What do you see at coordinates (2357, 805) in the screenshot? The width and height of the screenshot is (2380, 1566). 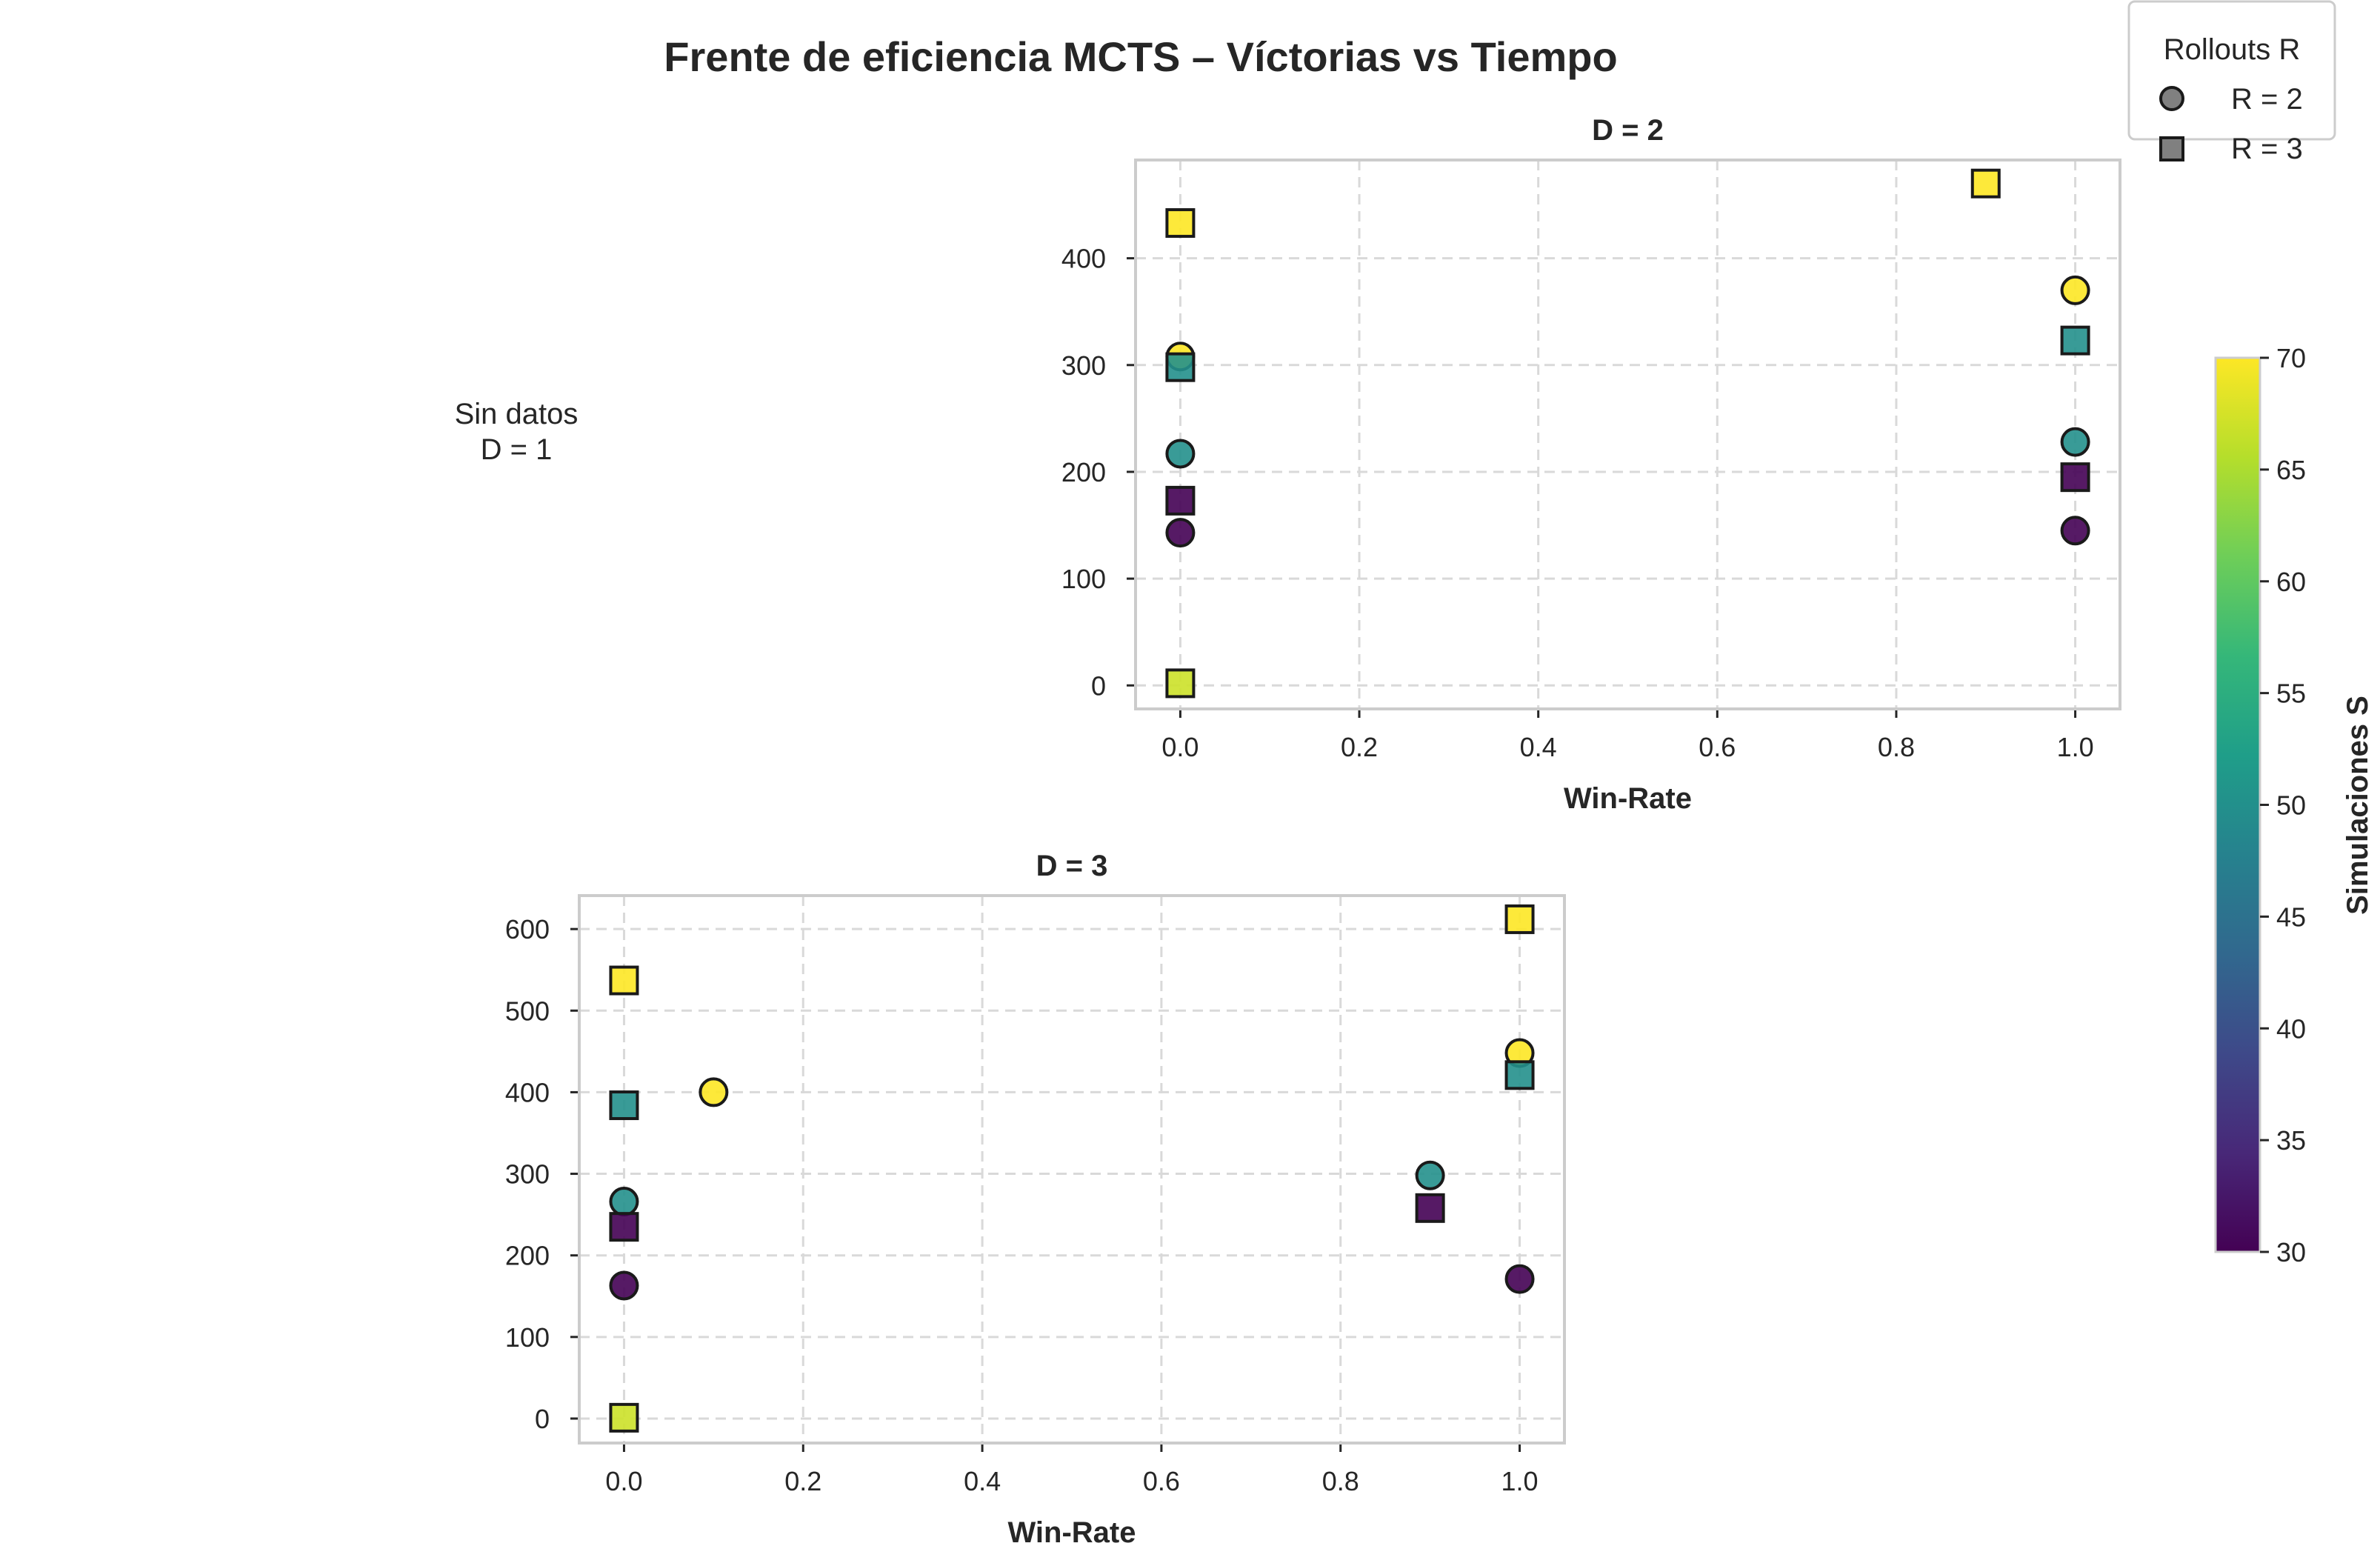 I see `colorbar-label: Simulaciones S` at bounding box center [2357, 805].